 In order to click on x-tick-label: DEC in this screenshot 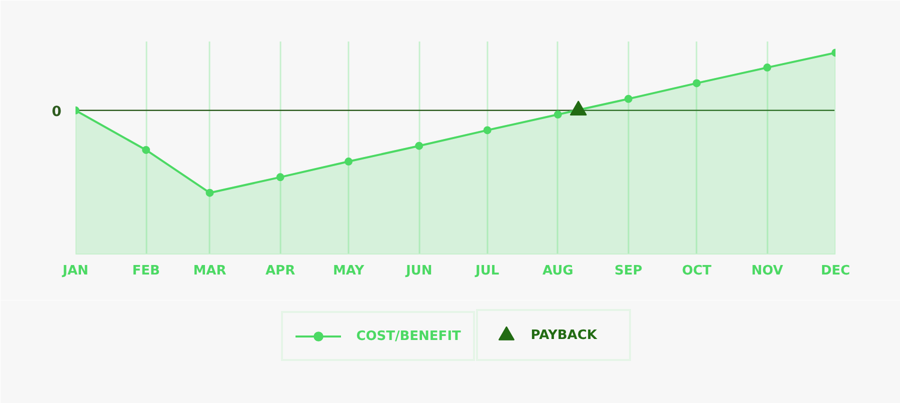, I will do `click(835, 271)`.